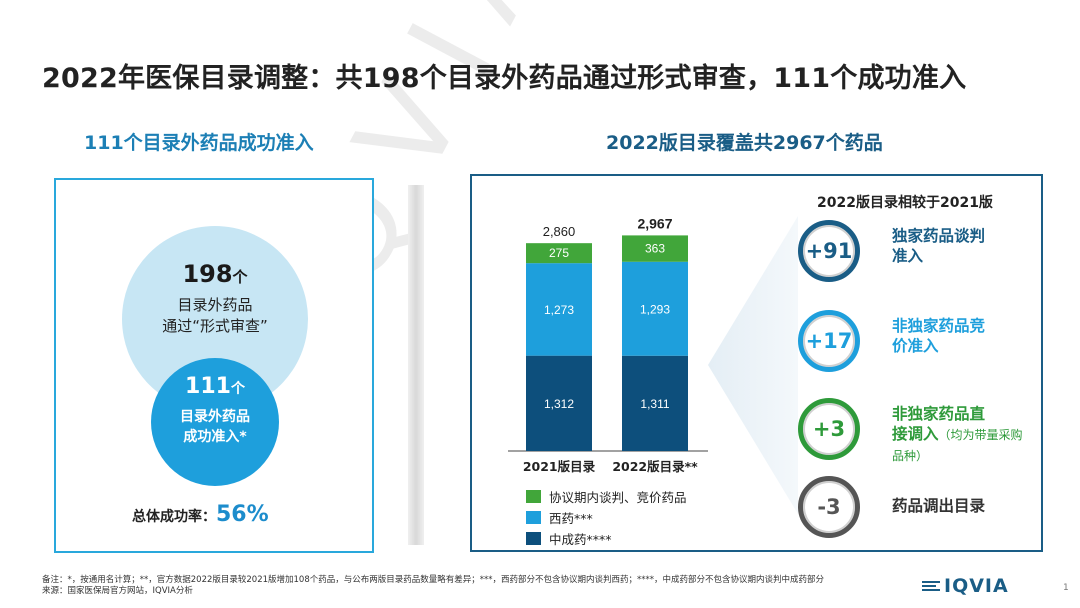 The image size is (1080, 608). Describe the element at coordinates (571, 518) in the screenshot. I see `legend-label: 西药***` at that location.